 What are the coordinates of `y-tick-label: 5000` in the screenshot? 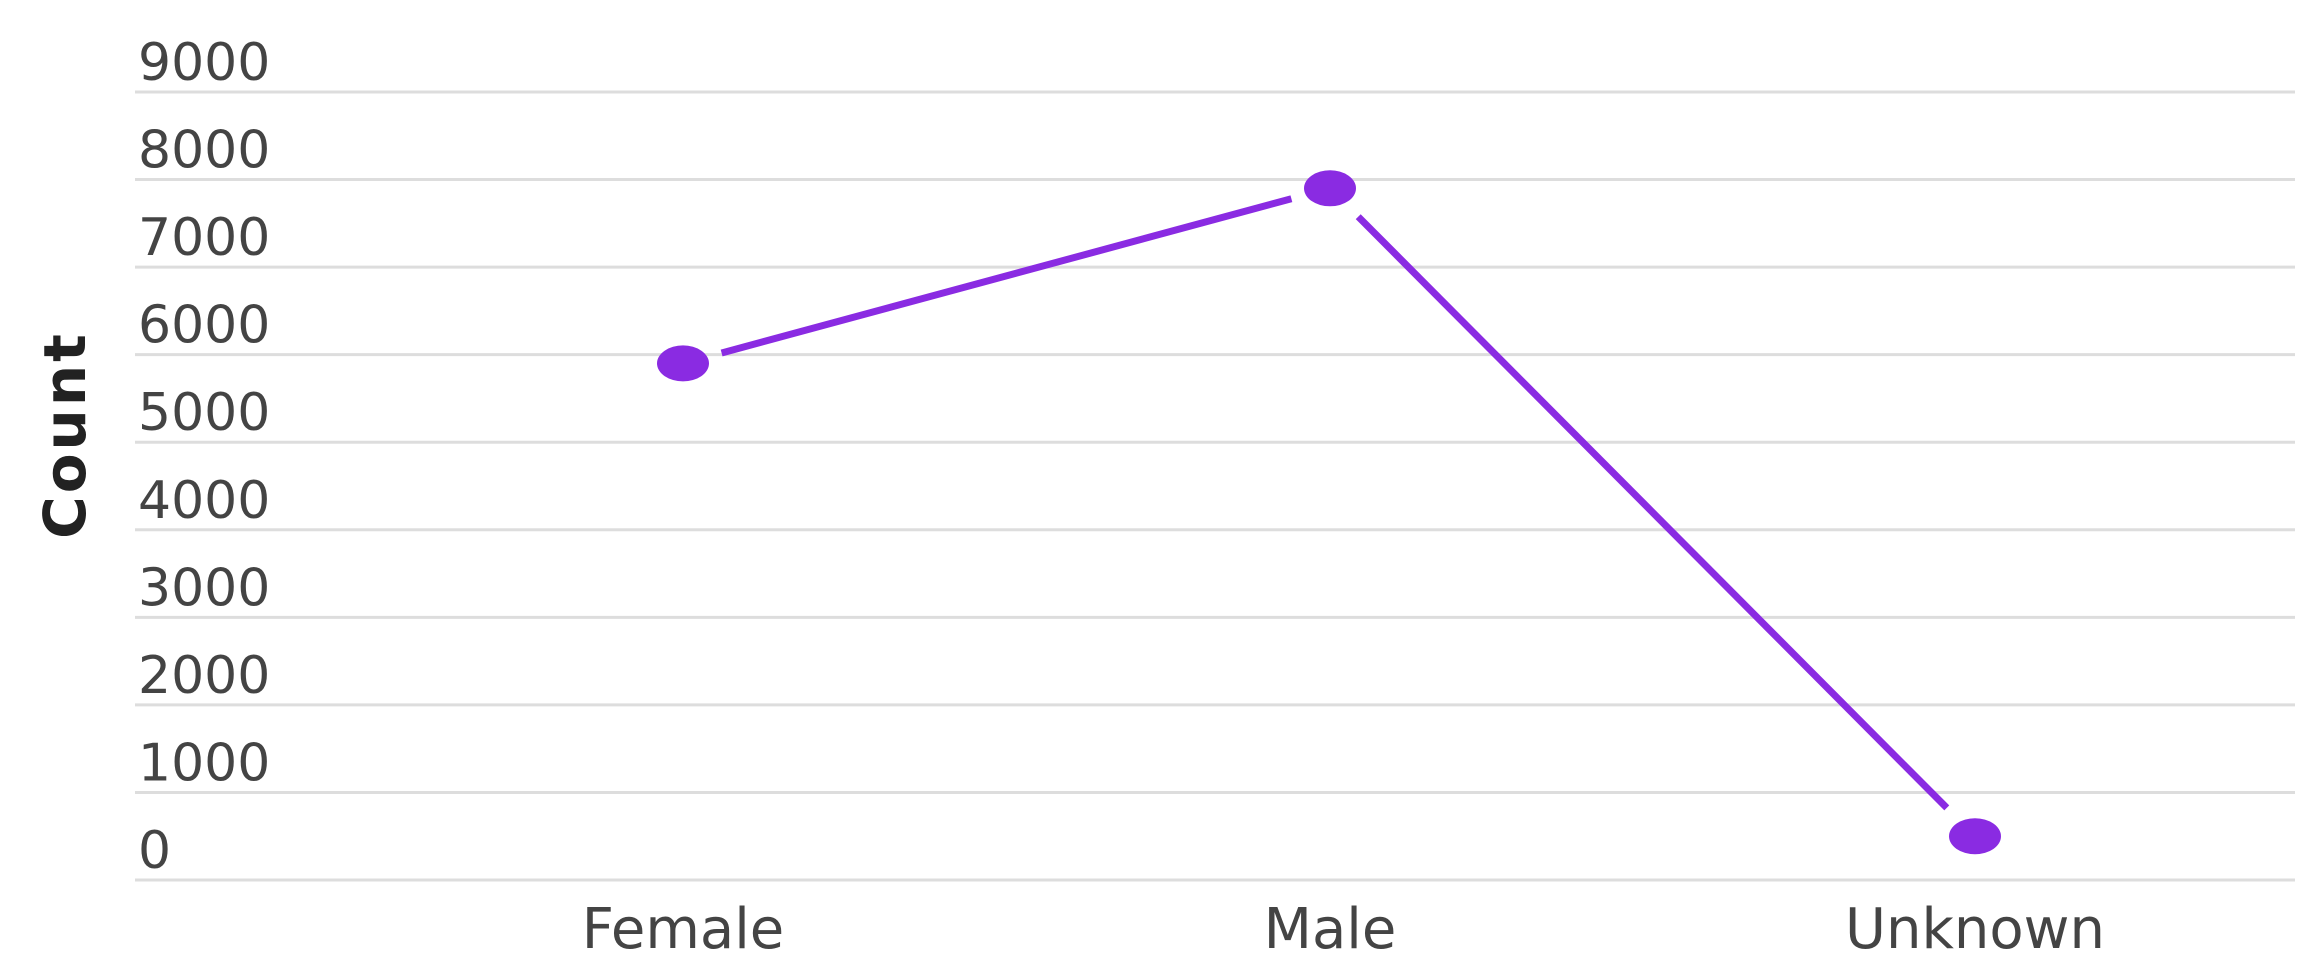 It's located at (204, 413).